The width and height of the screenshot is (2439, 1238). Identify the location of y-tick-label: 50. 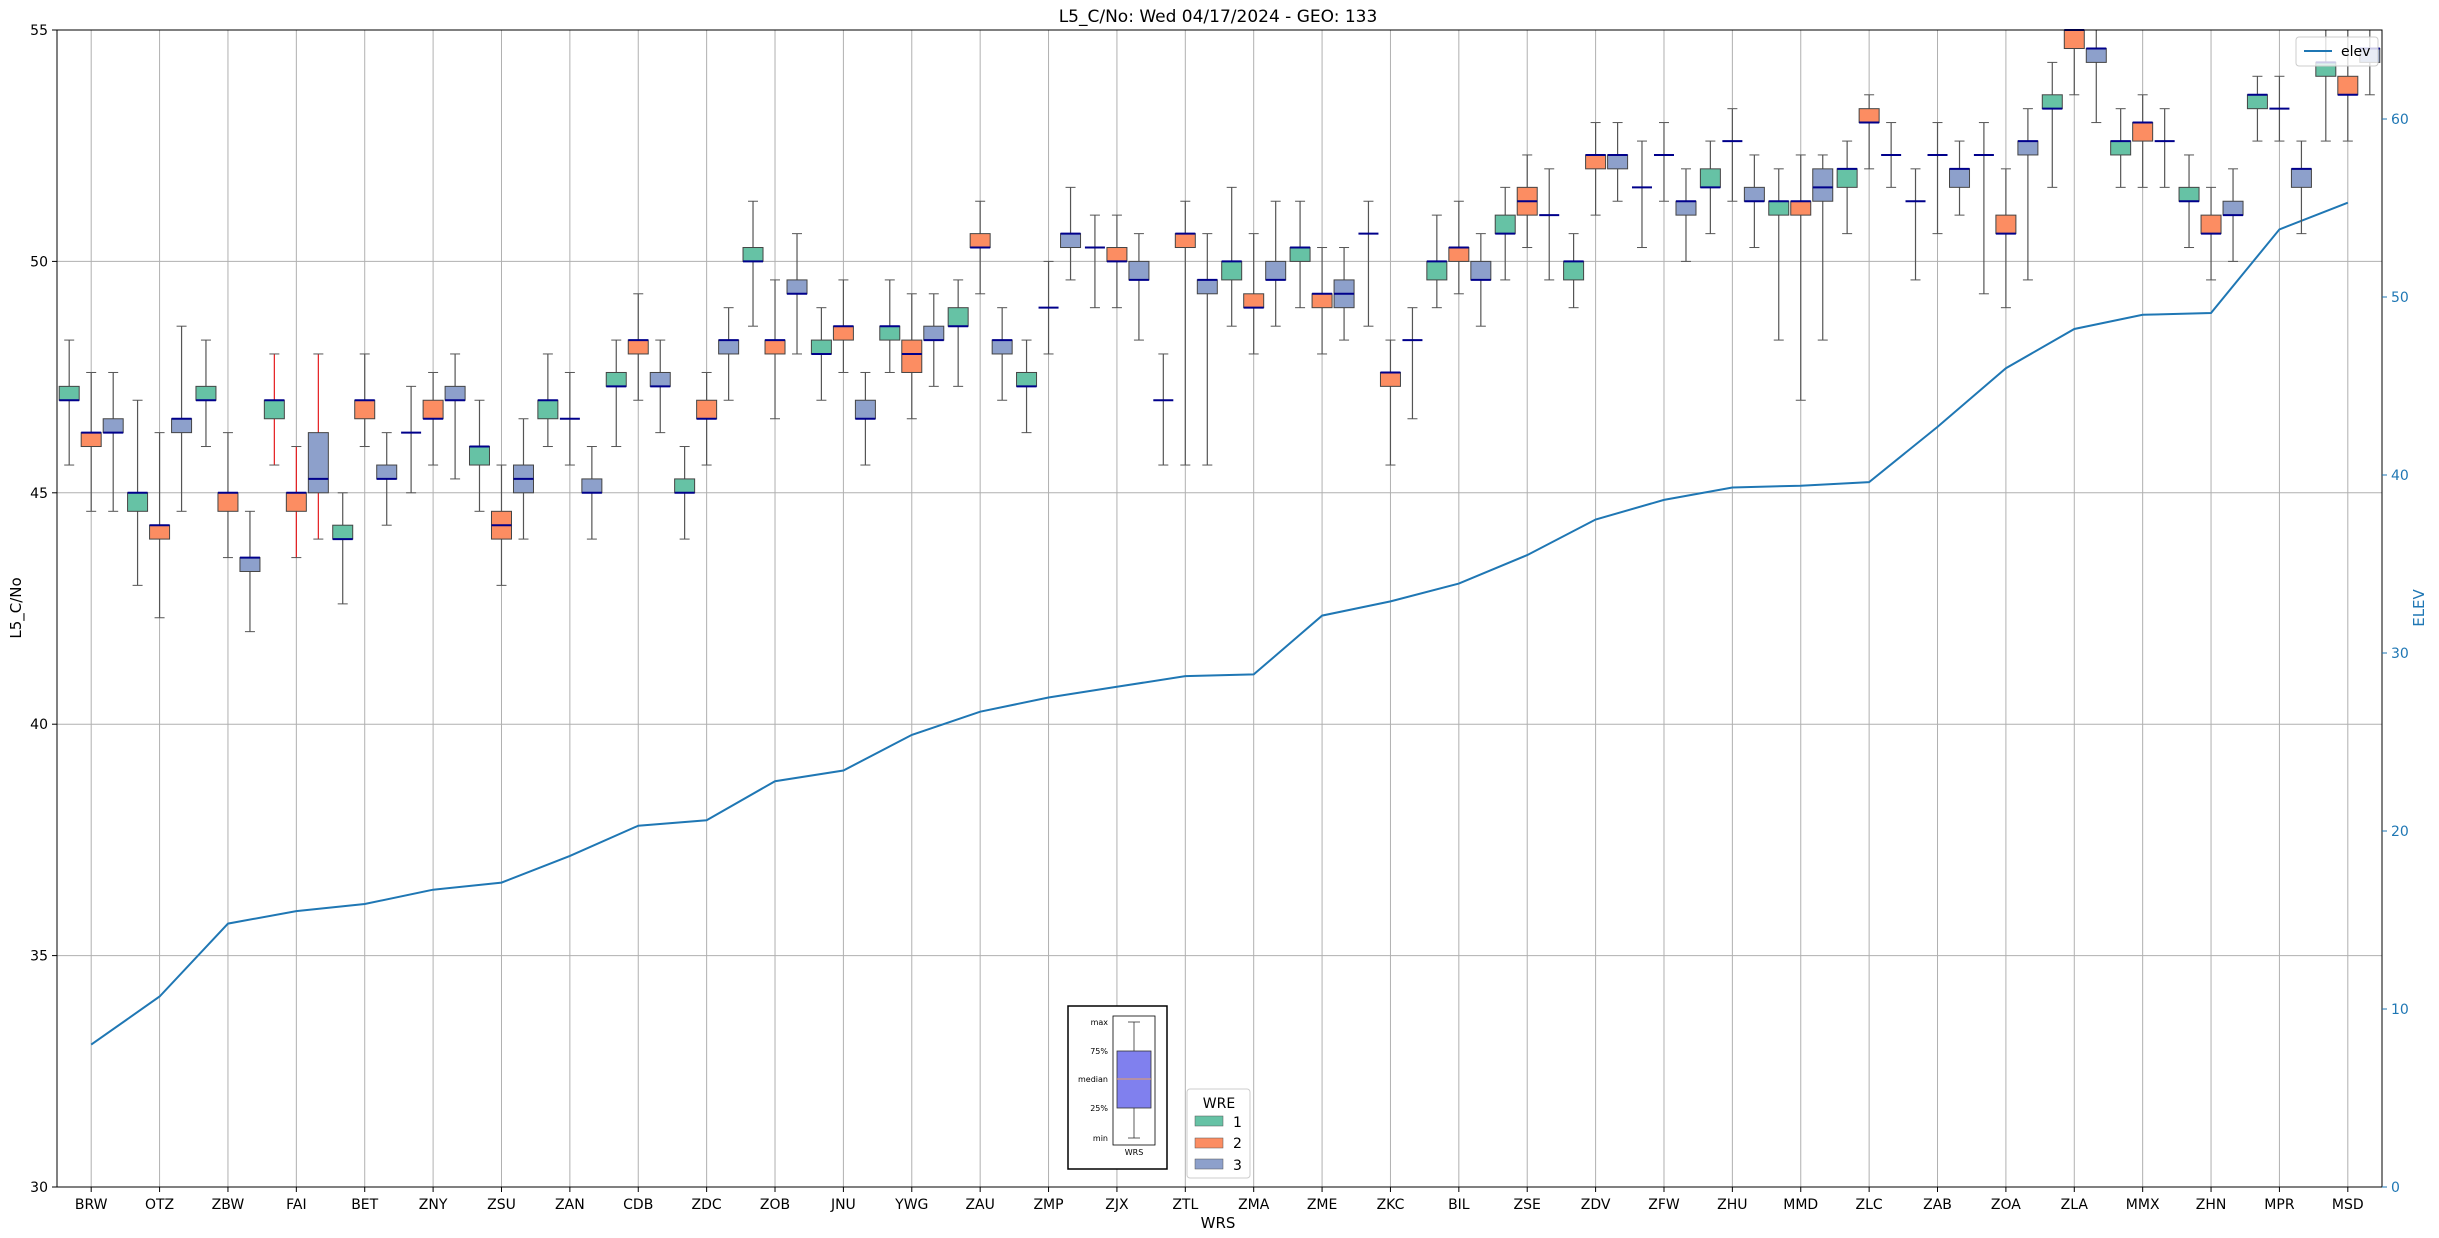
(39, 262).